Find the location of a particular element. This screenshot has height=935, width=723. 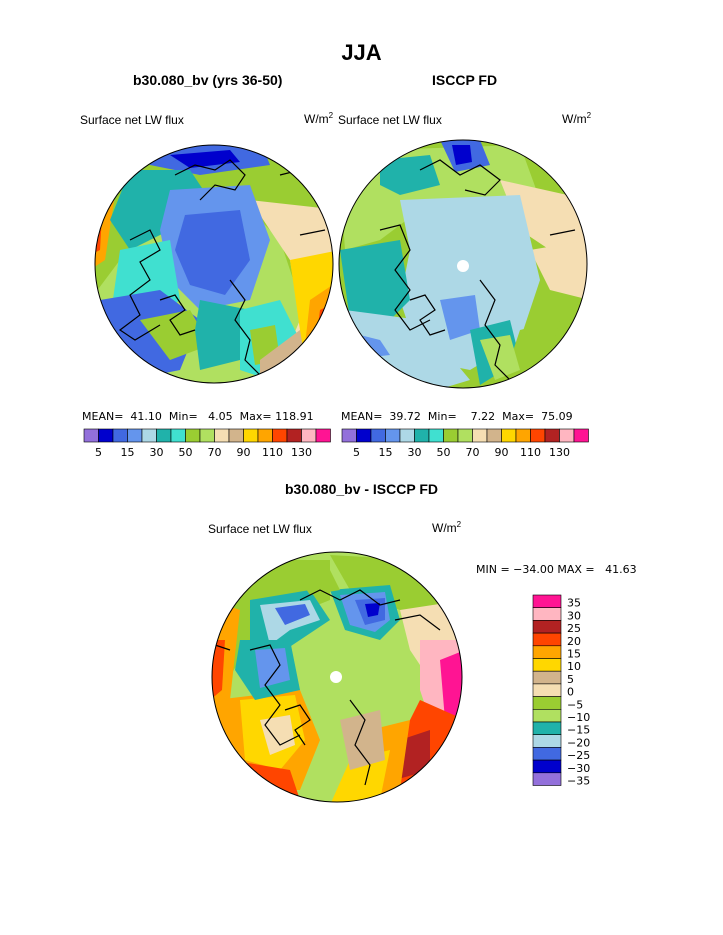

polar-map-model is located at coordinates (214, 264).